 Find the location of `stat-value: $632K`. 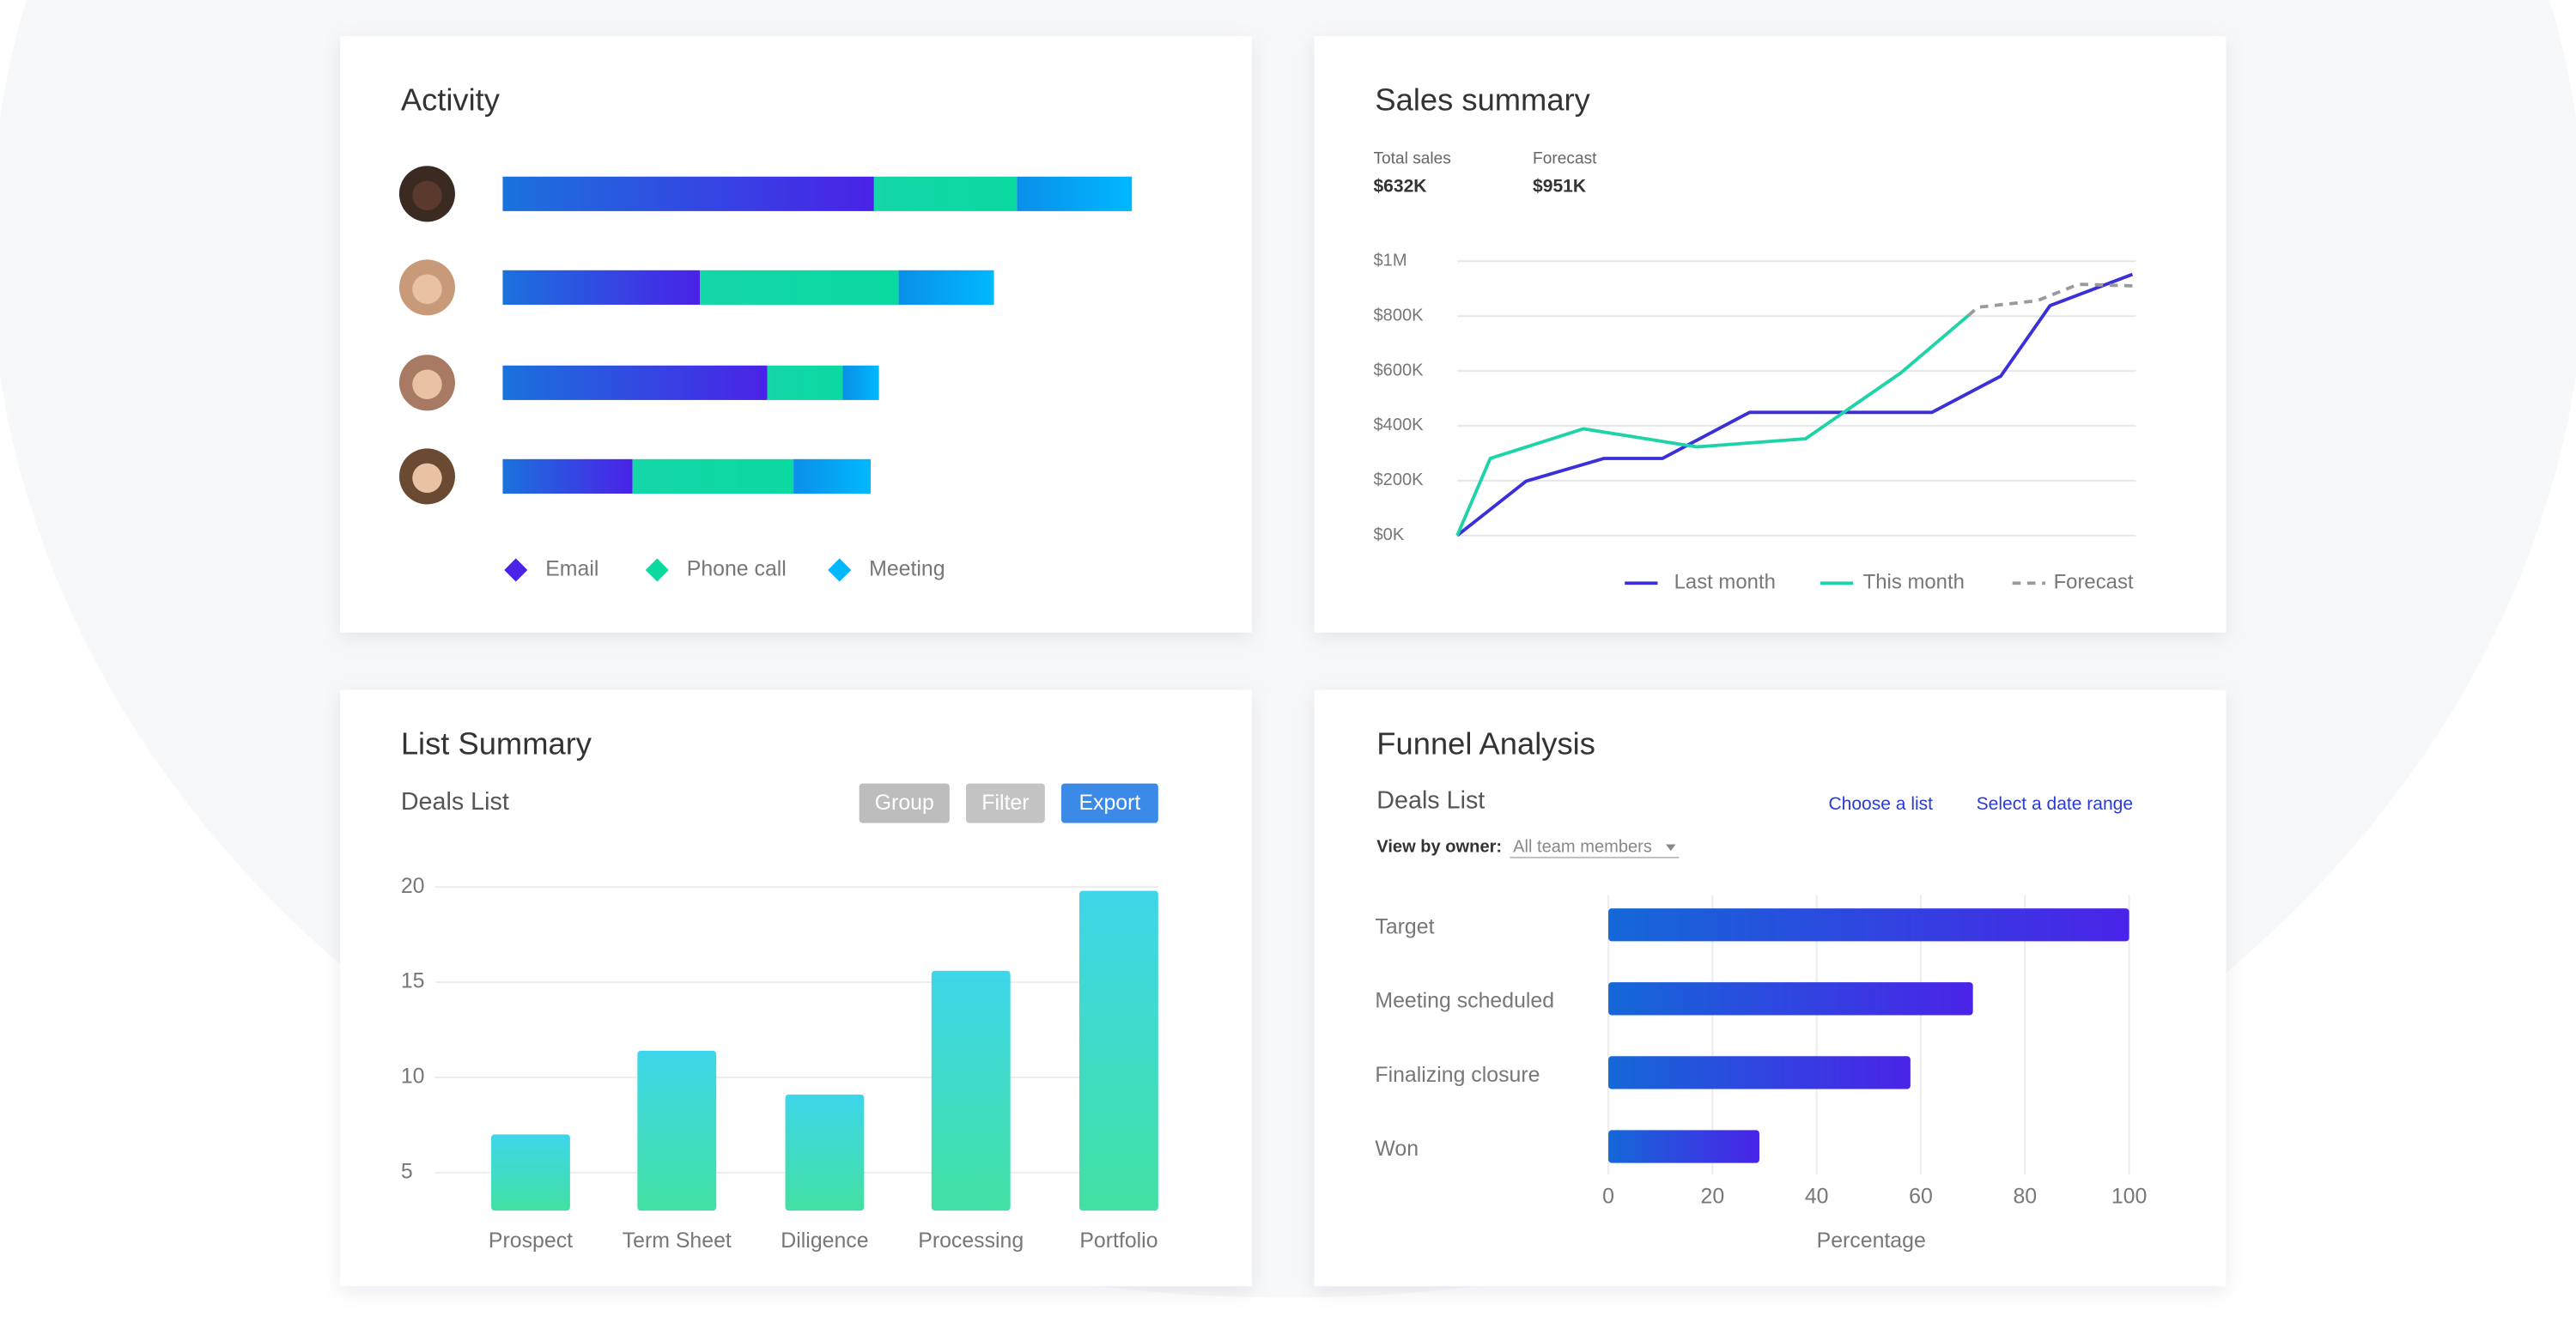

stat-value: $632K is located at coordinates (1400, 187).